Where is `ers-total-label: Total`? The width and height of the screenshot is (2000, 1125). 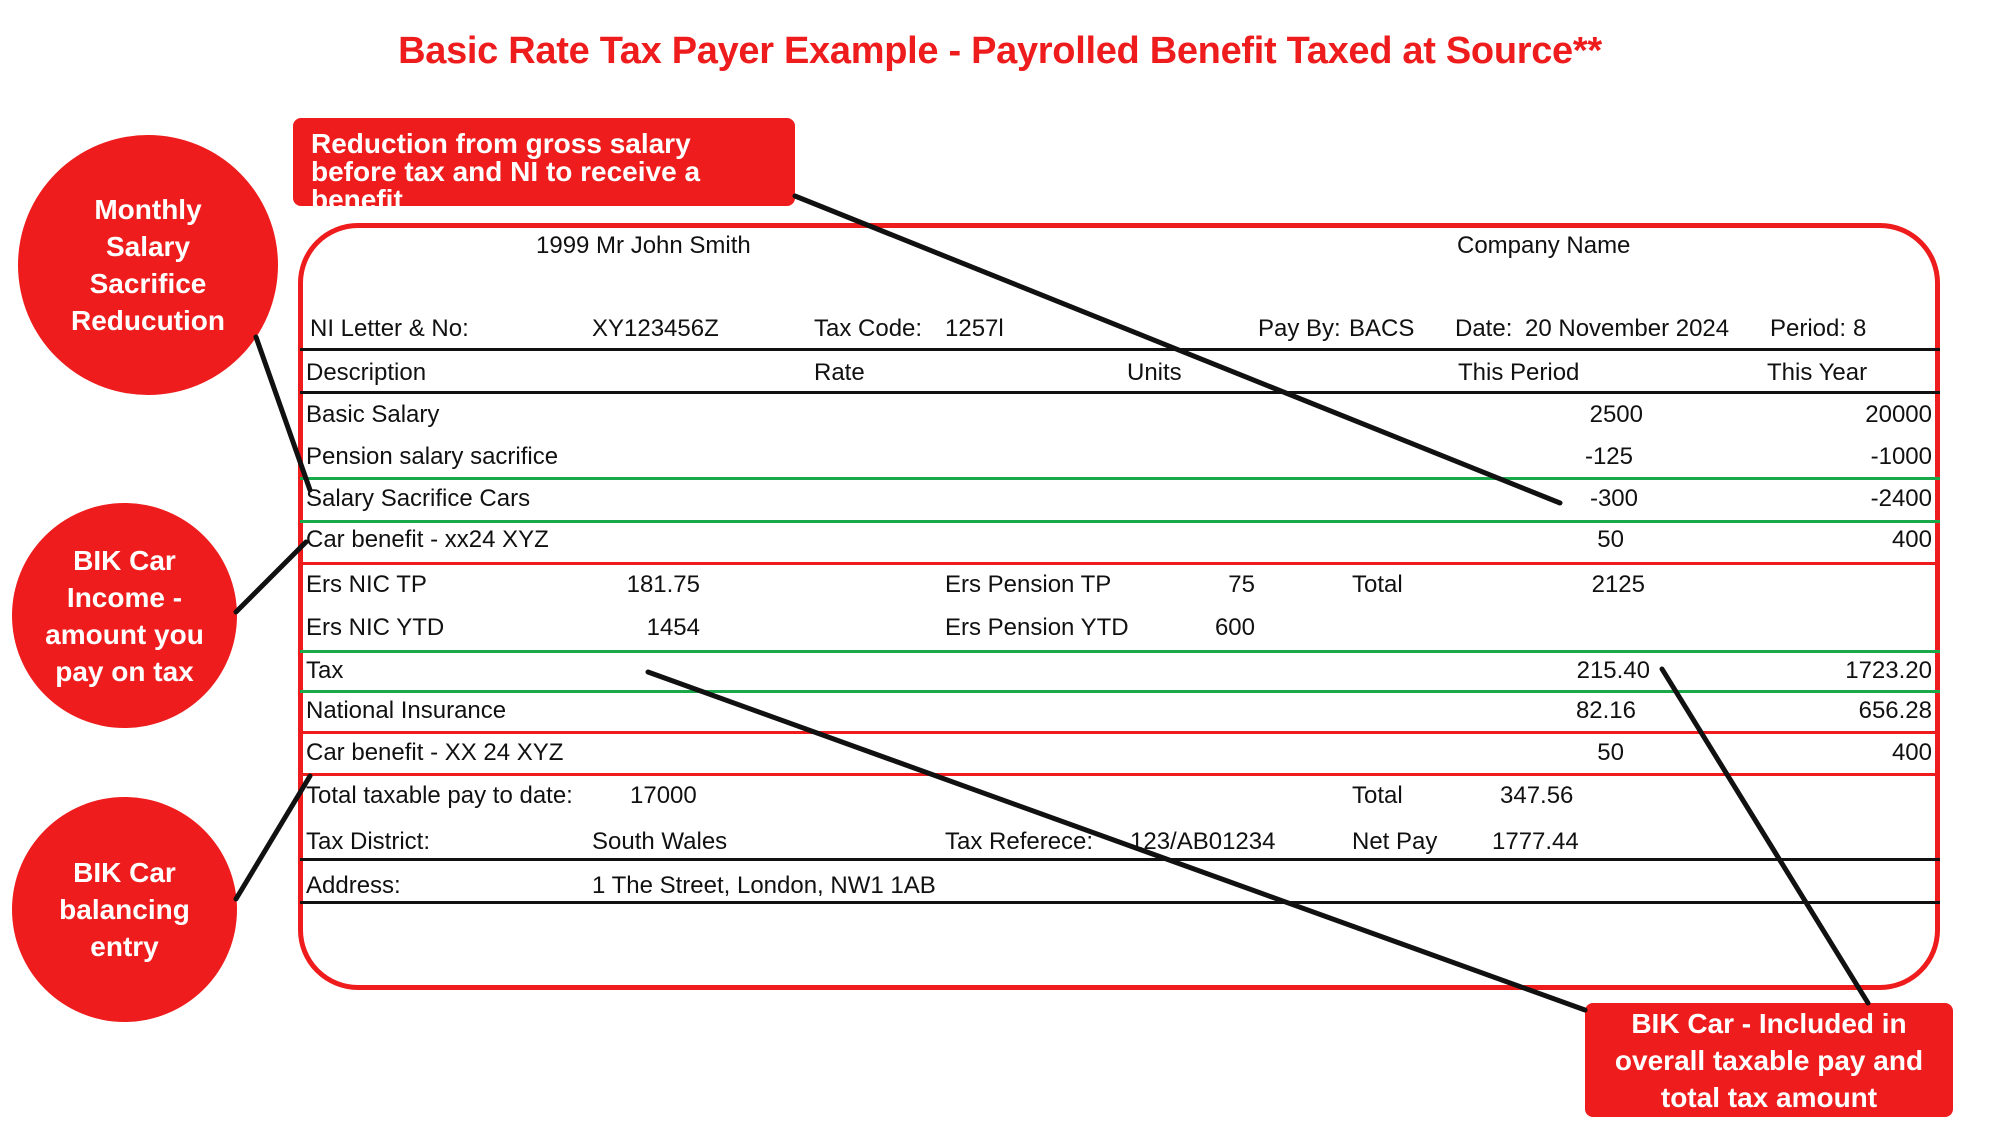
ers-total-label: Total is located at coordinates (1377, 584).